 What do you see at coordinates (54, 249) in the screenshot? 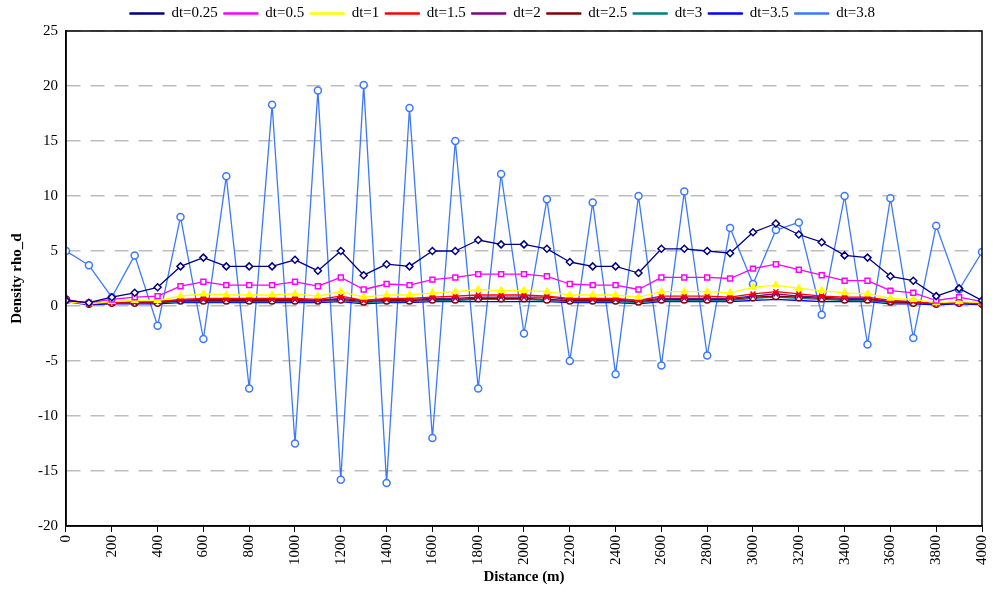
I see `y-tick-label: 5` at bounding box center [54, 249].